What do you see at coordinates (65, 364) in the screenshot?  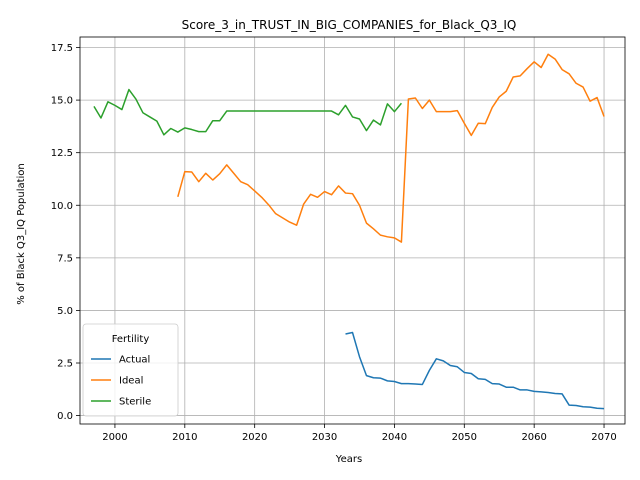 I see `y-tick-label: 2.5` at bounding box center [65, 364].